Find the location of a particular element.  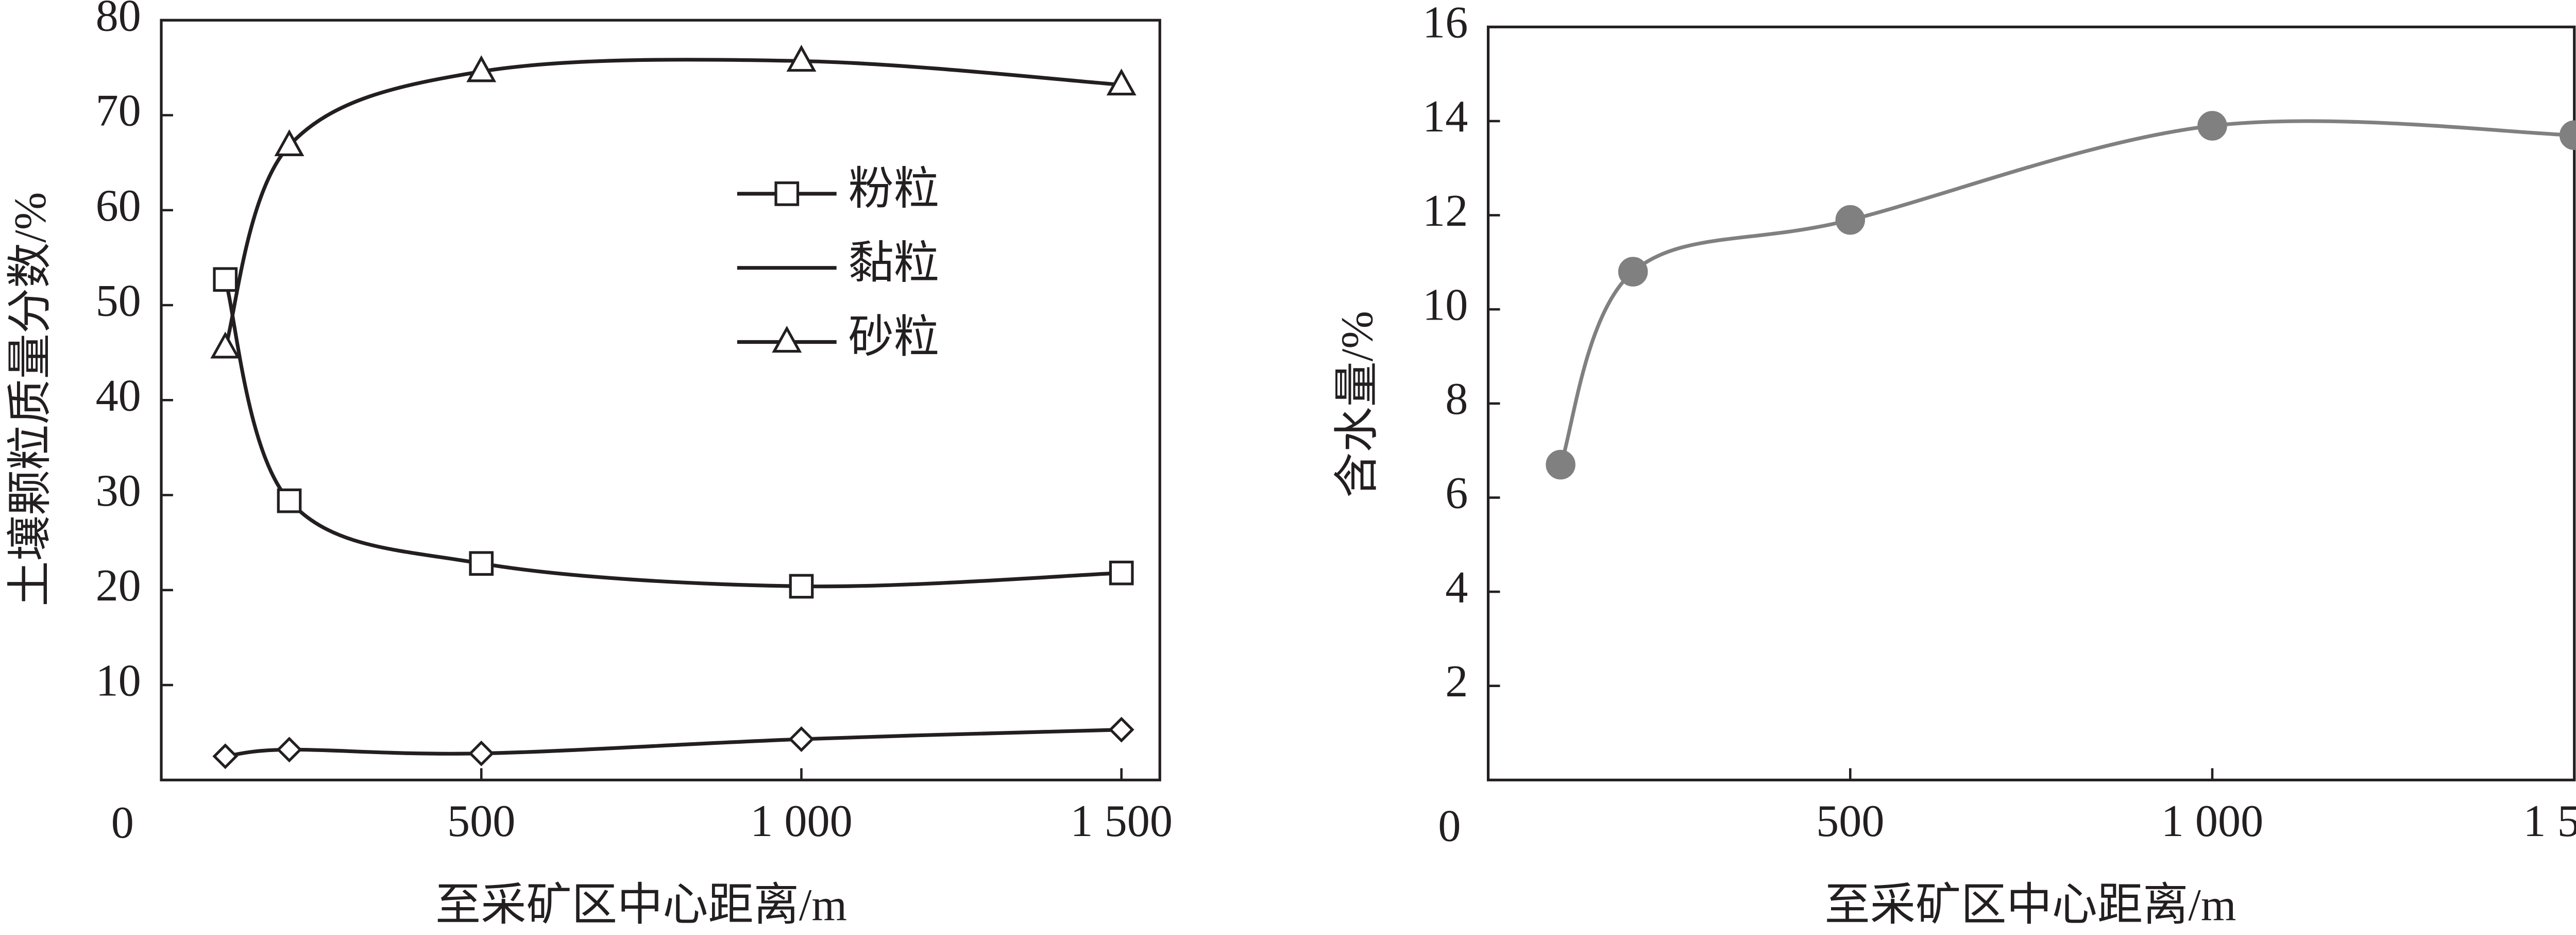

y-tick-label: 50 is located at coordinates (118, 300).